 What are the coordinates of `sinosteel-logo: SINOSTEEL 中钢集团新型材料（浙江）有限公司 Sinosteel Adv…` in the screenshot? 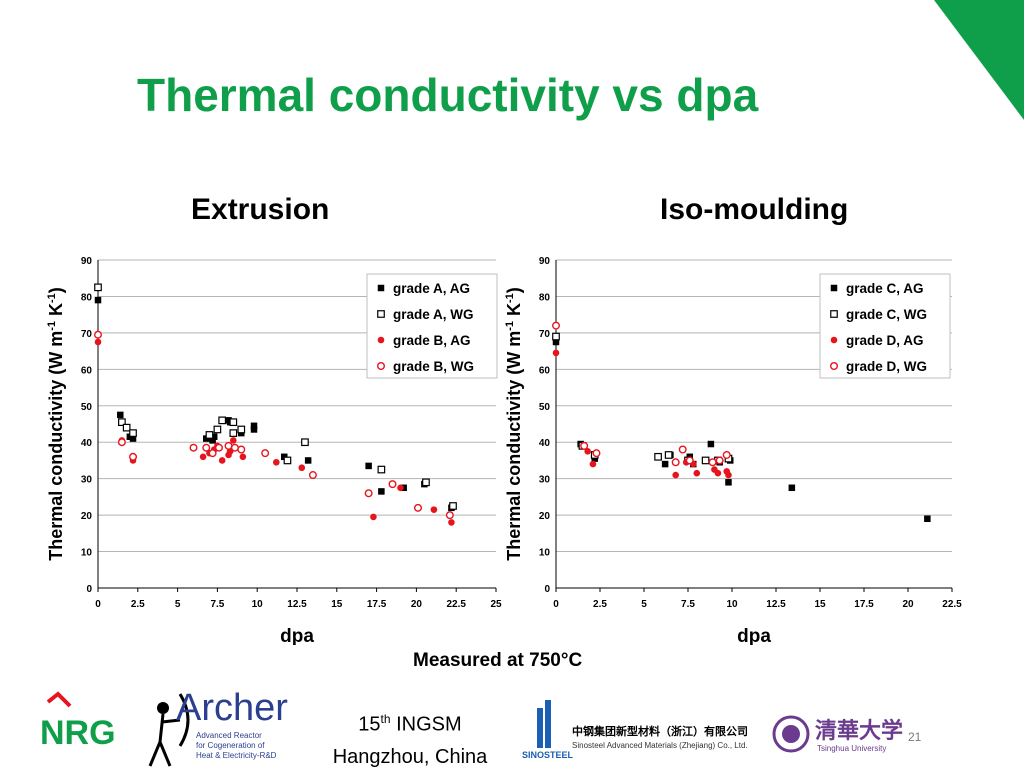 It's located at (635, 730).